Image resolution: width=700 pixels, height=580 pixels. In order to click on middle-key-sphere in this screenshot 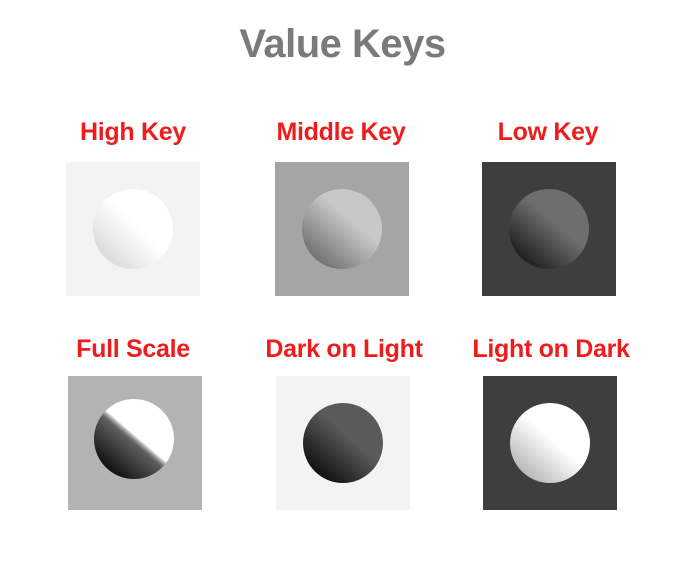, I will do `click(342, 229)`.